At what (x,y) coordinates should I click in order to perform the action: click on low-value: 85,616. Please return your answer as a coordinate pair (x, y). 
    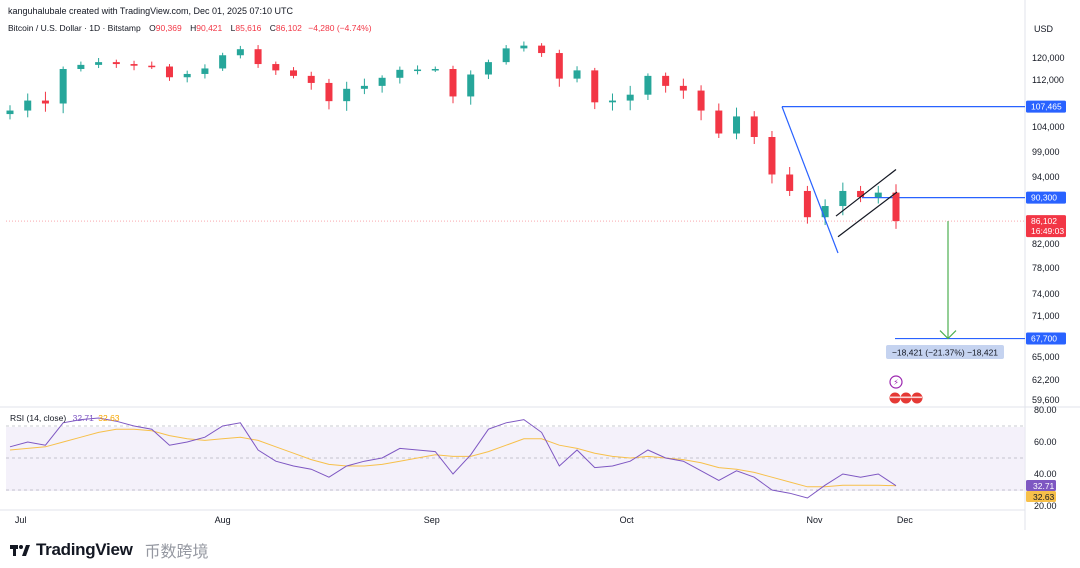
    Looking at the image, I should click on (248, 28).